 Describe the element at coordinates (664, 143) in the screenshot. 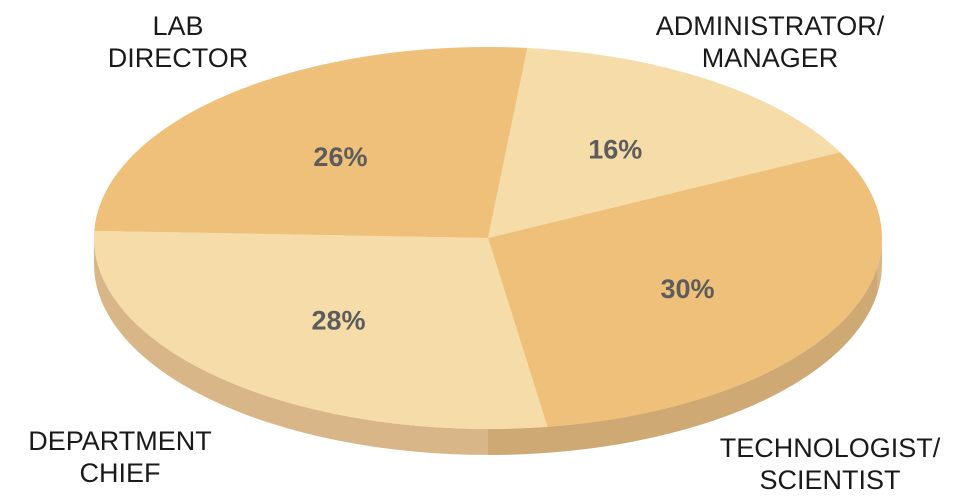

I see `pie-slice` at that location.